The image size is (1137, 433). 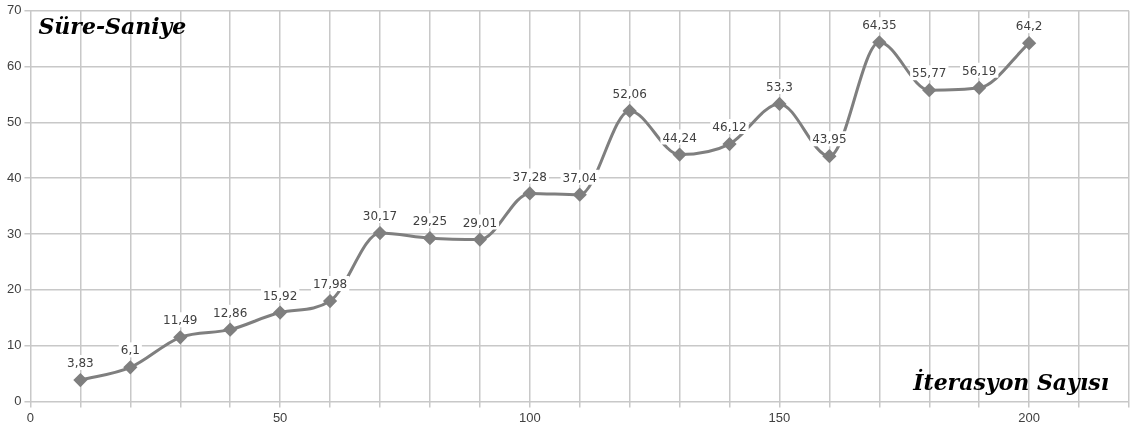 What do you see at coordinates (14, 233) in the screenshot?
I see `y-tick-label: 30` at bounding box center [14, 233].